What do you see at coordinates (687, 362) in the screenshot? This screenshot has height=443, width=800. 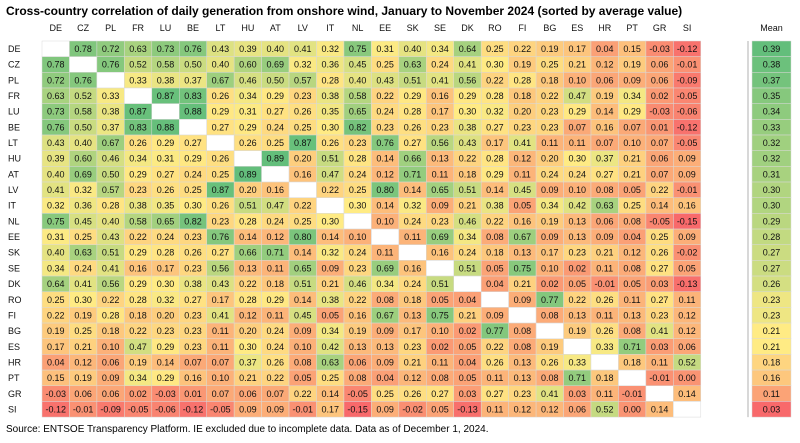 I see `cell-value-label: 0.52` at bounding box center [687, 362].